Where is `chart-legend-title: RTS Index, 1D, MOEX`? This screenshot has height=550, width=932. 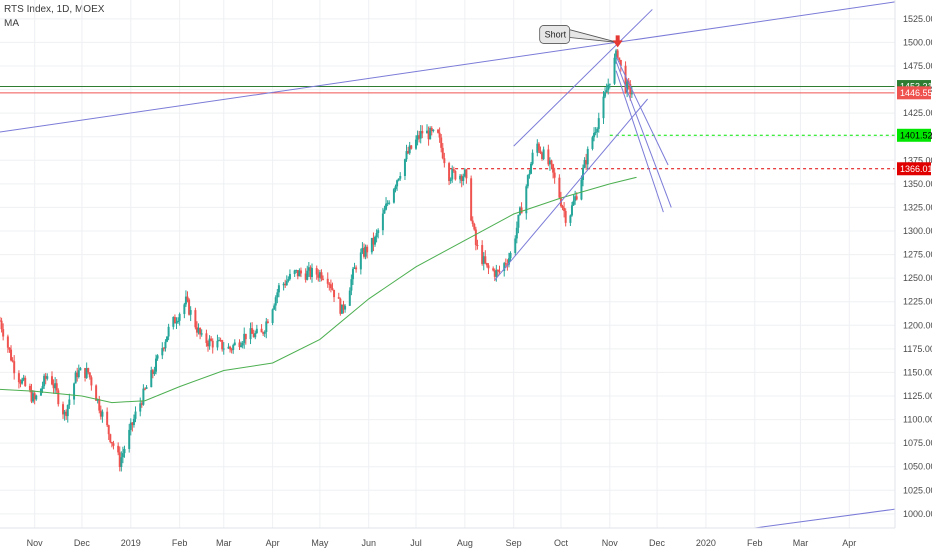
chart-legend-title: RTS Index, 1D, MOEX is located at coordinates (54, 9).